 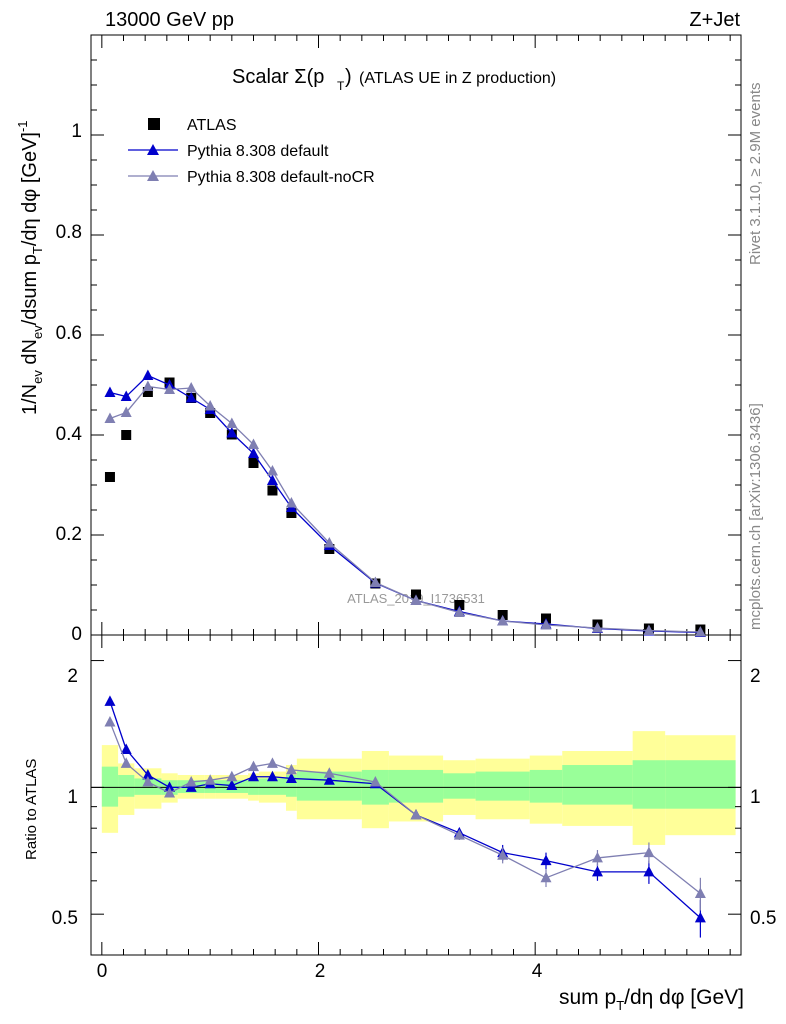 I want to click on ytick-ratio-0.5: 0.5, so click(x=65, y=918).